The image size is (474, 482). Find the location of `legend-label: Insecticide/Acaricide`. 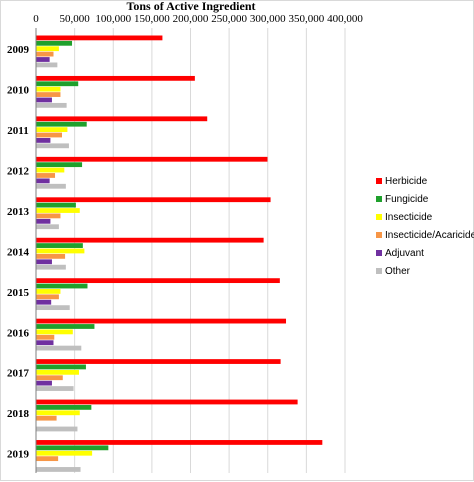

legend-label: Insecticide/Acaricide is located at coordinates (429, 235).